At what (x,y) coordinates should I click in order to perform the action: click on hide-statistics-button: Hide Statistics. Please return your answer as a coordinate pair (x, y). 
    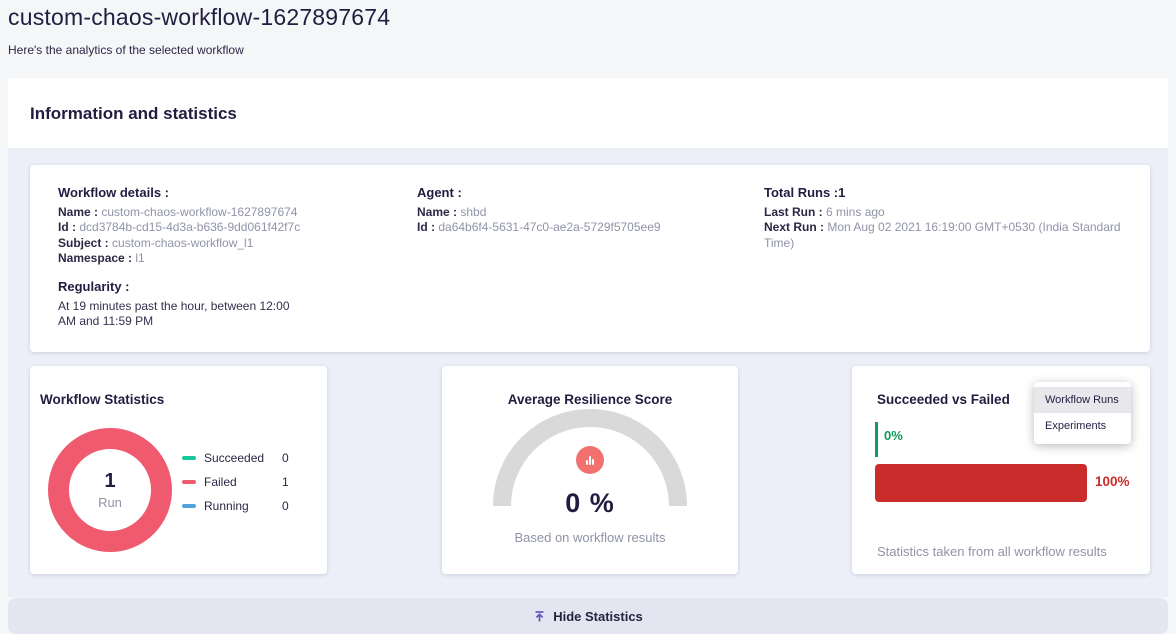
    Looking at the image, I should click on (588, 616).